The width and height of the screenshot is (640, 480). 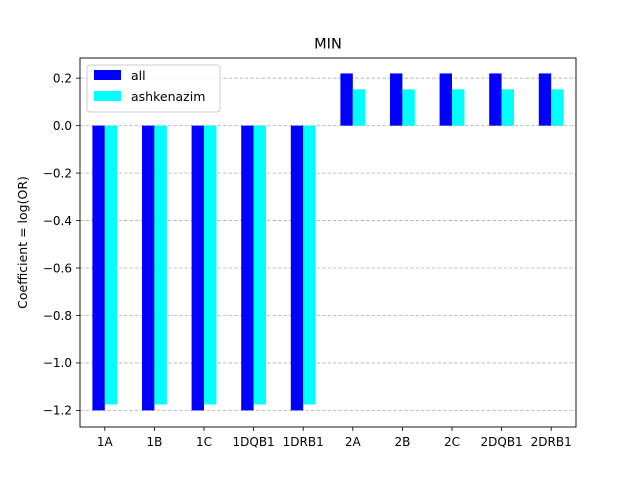 I want to click on y-tick-label: −0.4, so click(x=57, y=221).